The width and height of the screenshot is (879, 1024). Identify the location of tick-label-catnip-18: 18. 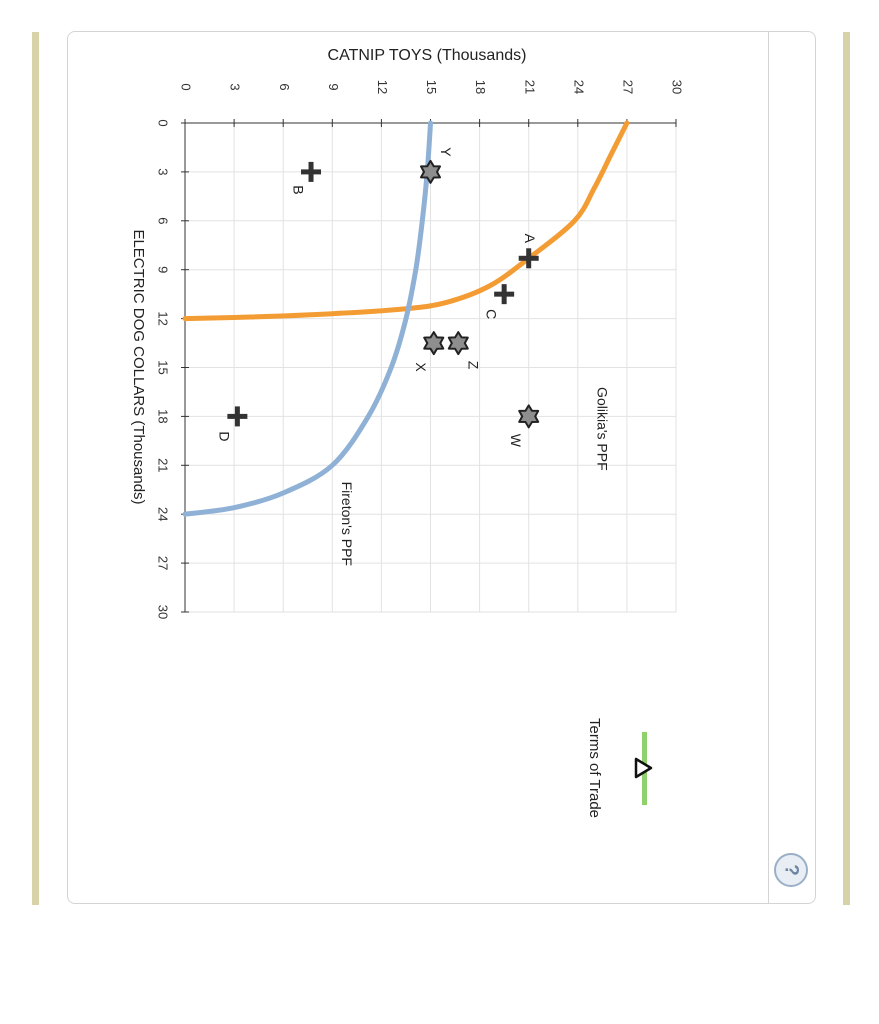
(480, 87).